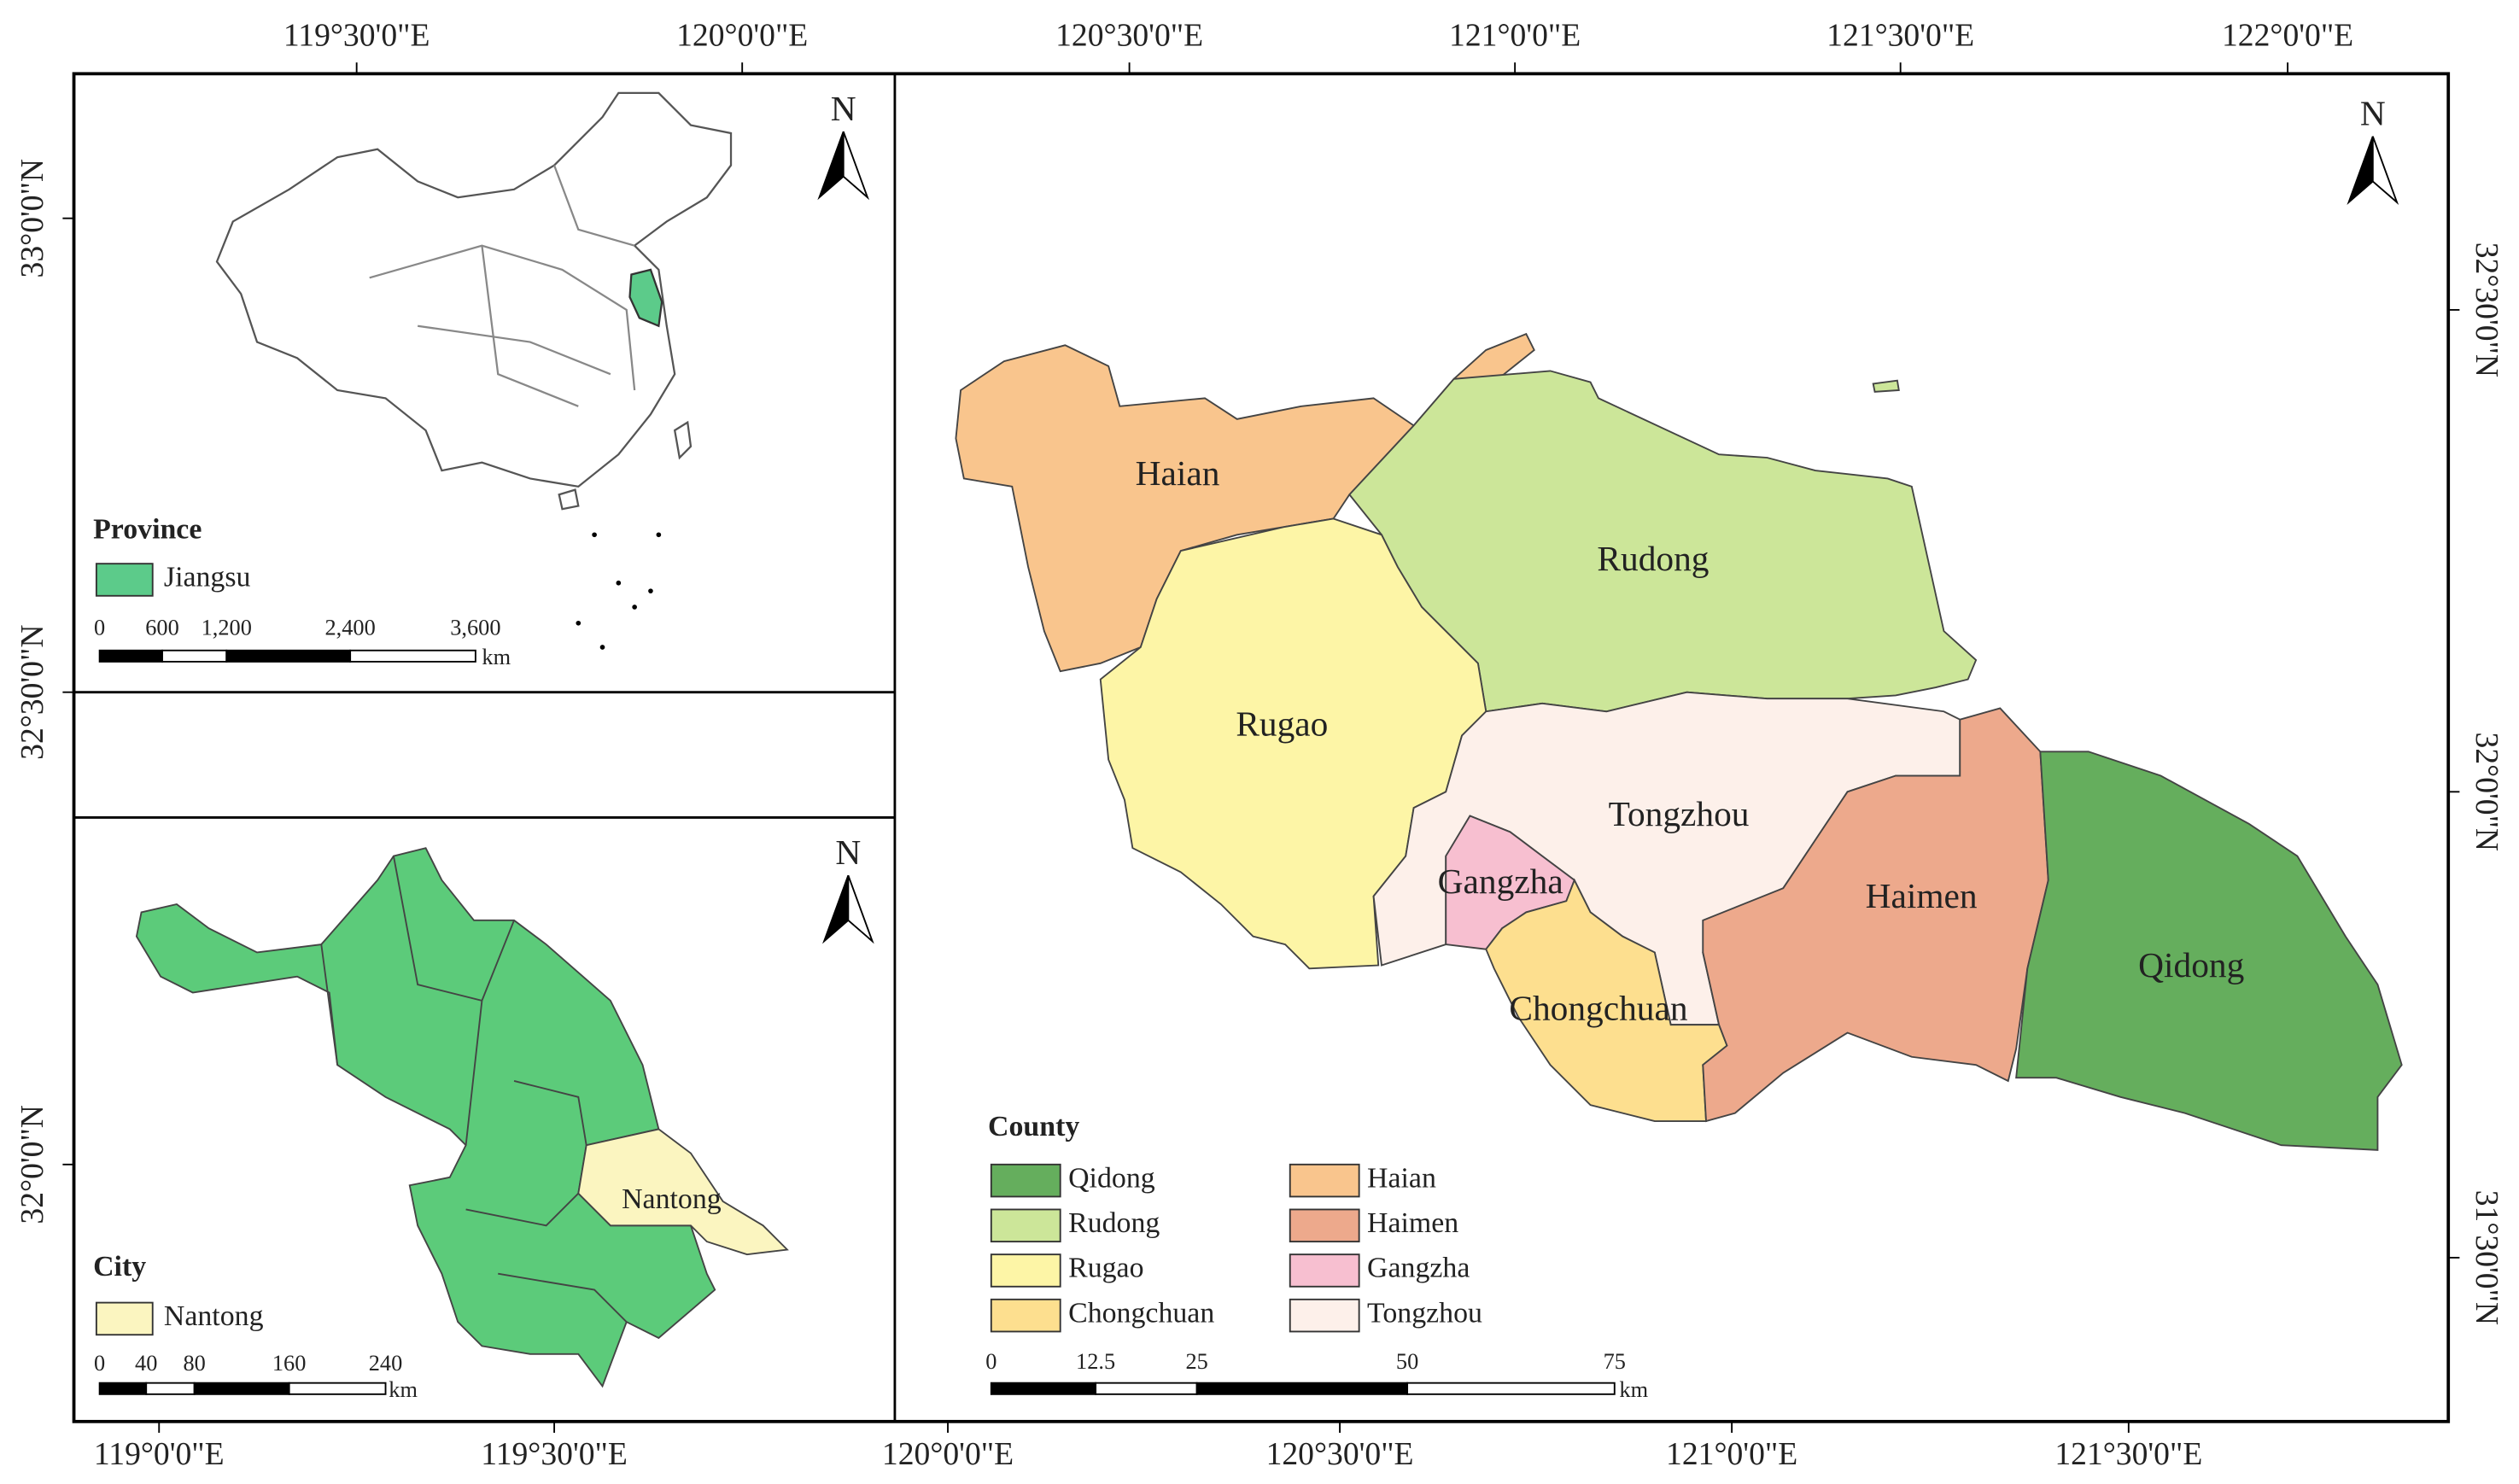  Describe the element at coordinates (119, 1266) in the screenshot. I see `legend-title: City` at that location.